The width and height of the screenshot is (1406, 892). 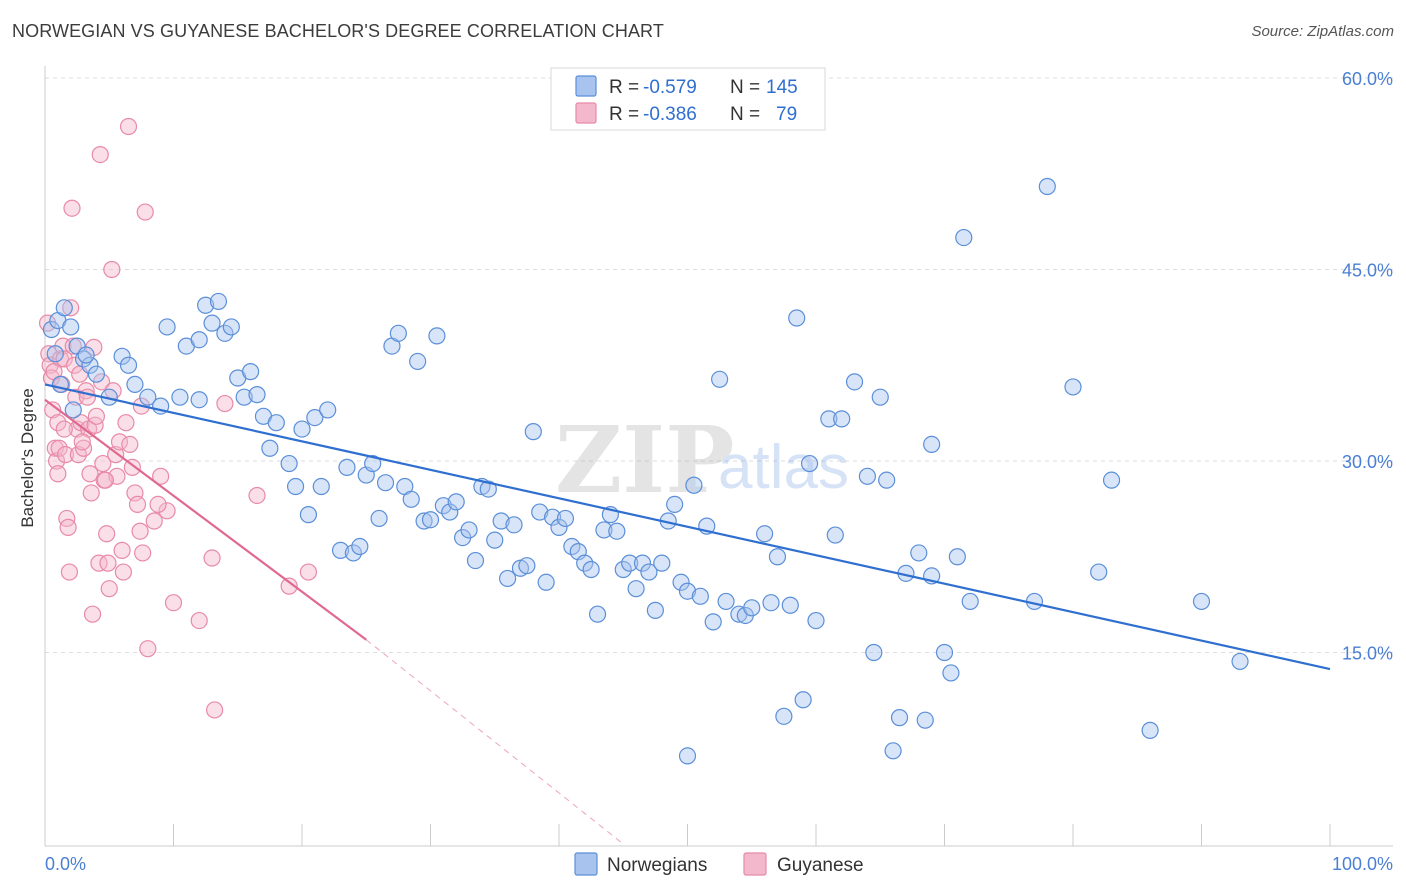 I want to click on y-tick-label: 15.0%, so click(x=1367, y=654).